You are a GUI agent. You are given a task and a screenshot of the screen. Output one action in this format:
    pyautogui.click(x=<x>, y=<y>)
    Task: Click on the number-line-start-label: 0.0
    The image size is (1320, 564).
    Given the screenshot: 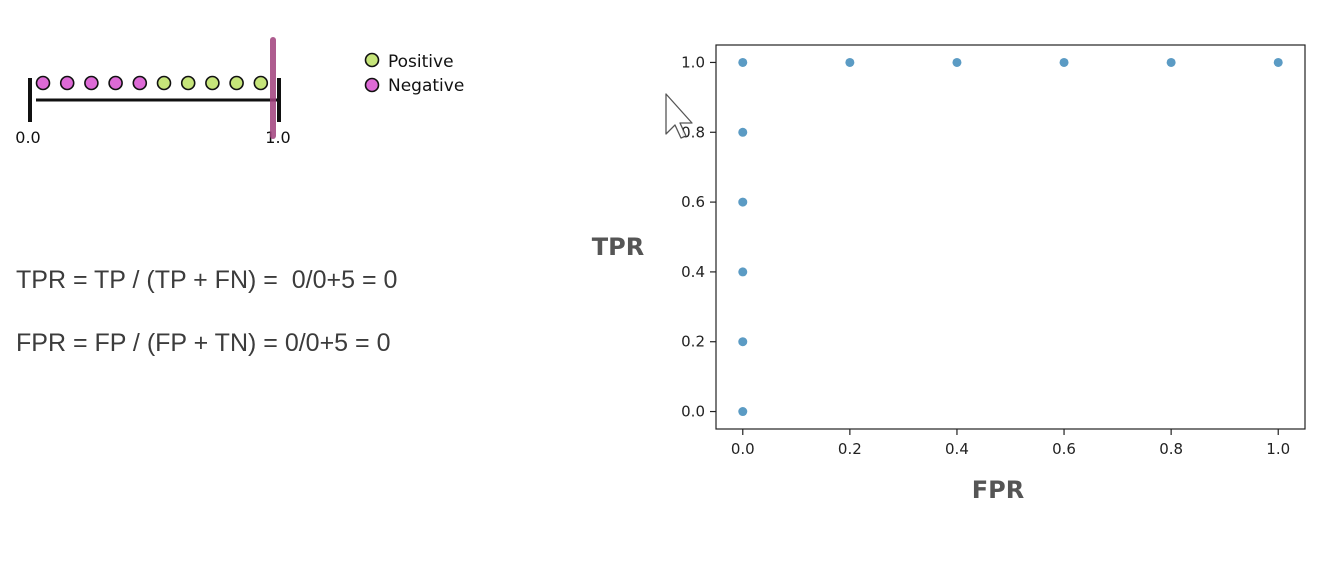 What is the action you would take?
    pyautogui.click(x=27, y=137)
    